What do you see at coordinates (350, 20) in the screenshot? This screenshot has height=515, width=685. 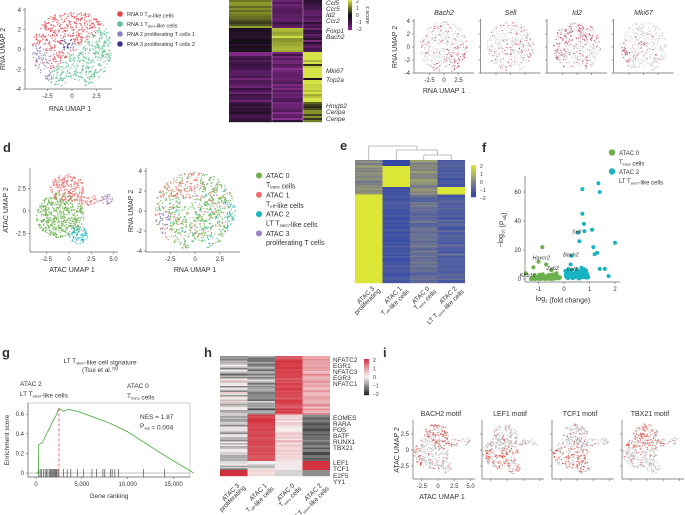 I see `colorbar-step` at bounding box center [350, 20].